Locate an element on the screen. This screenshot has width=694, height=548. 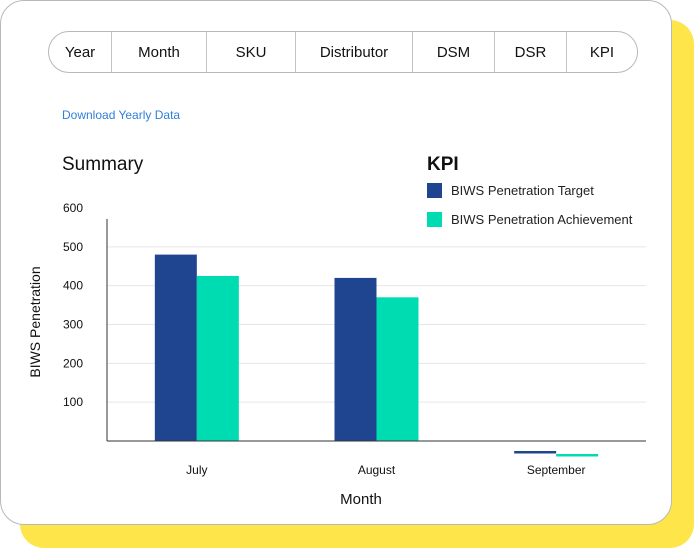
legend-item-target: BIWS Penetration Target is located at coordinates (510, 190).